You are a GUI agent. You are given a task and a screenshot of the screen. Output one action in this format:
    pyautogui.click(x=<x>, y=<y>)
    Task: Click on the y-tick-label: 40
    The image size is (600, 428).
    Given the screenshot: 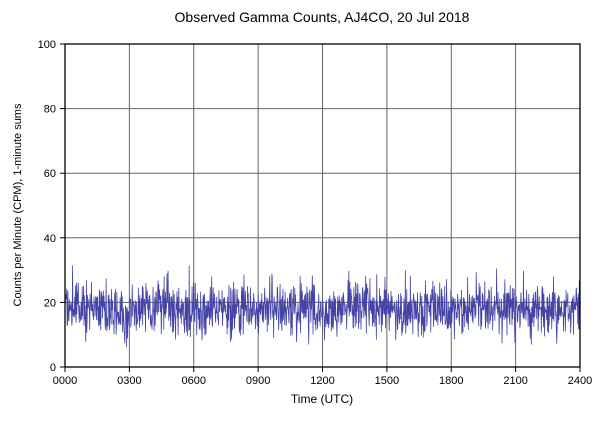 What is the action you would take?
    pyautogui.click(x=50, y=239)
    